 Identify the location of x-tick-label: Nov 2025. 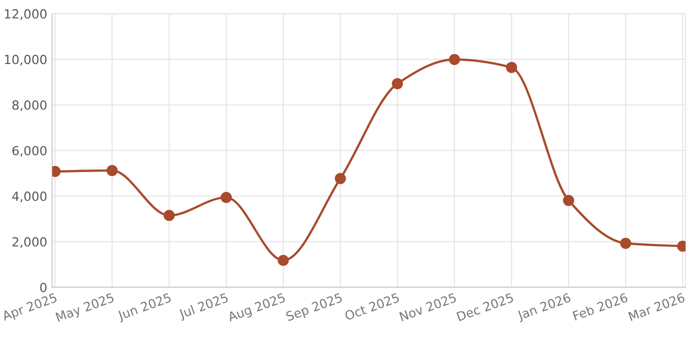
(428, 307).